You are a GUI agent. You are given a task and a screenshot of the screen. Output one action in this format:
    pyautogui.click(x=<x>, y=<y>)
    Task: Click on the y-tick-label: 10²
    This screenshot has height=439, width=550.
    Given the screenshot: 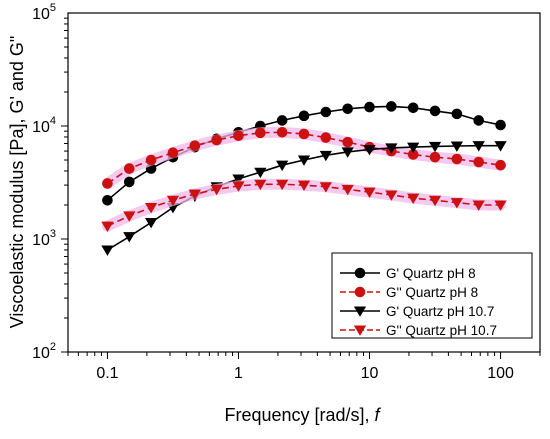 What is the action you would take?
    pyautogui.click(x=44, y=351)
    